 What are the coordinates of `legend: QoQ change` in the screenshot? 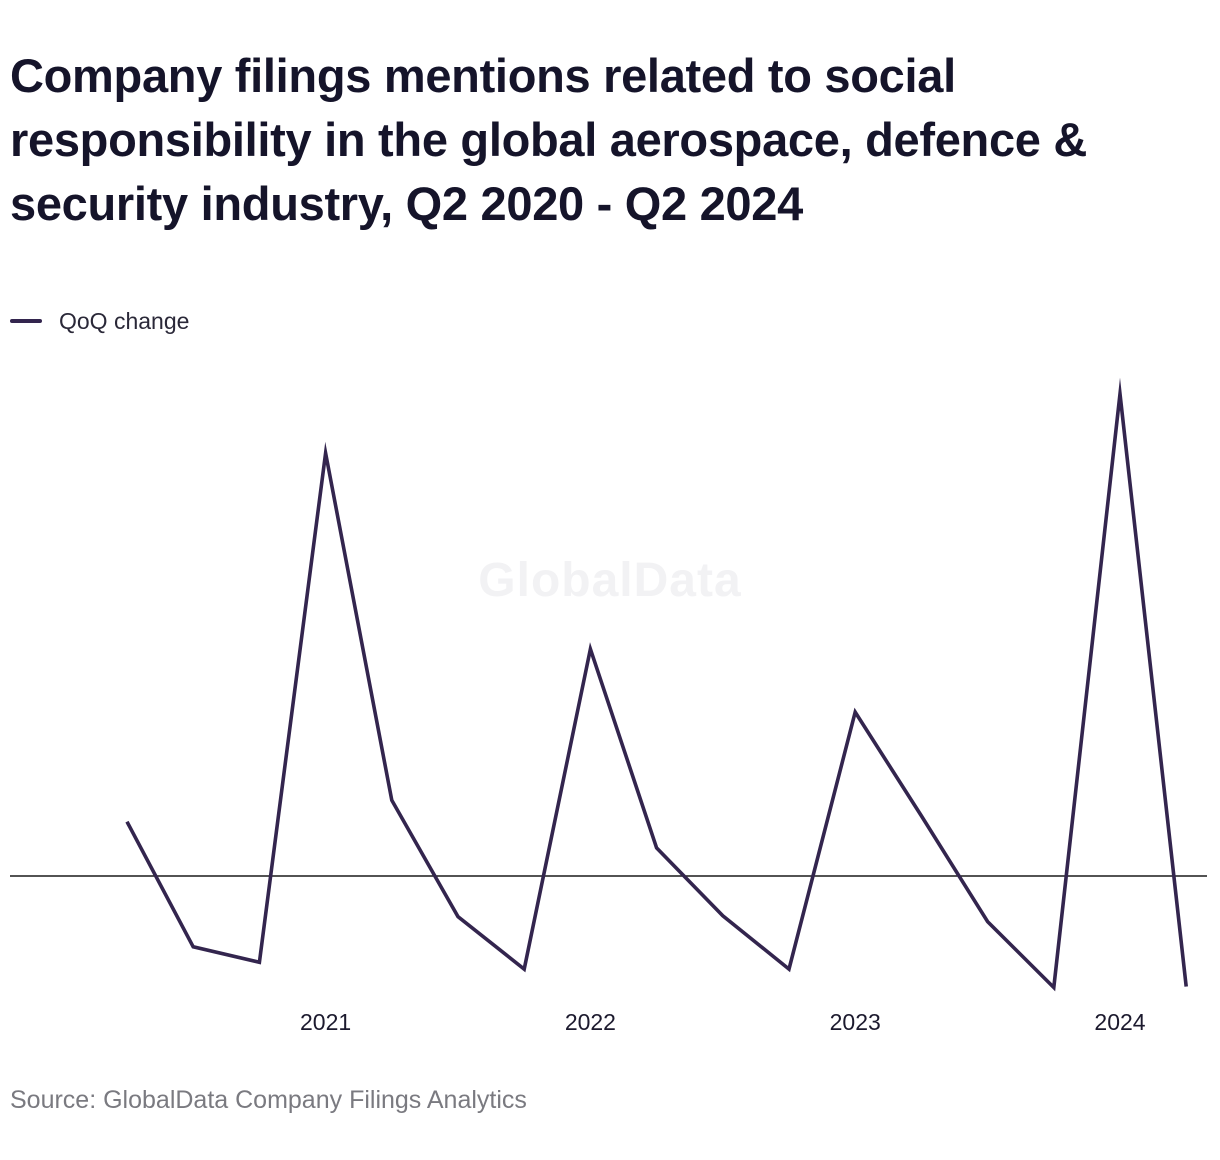 It's located at (99, 321).